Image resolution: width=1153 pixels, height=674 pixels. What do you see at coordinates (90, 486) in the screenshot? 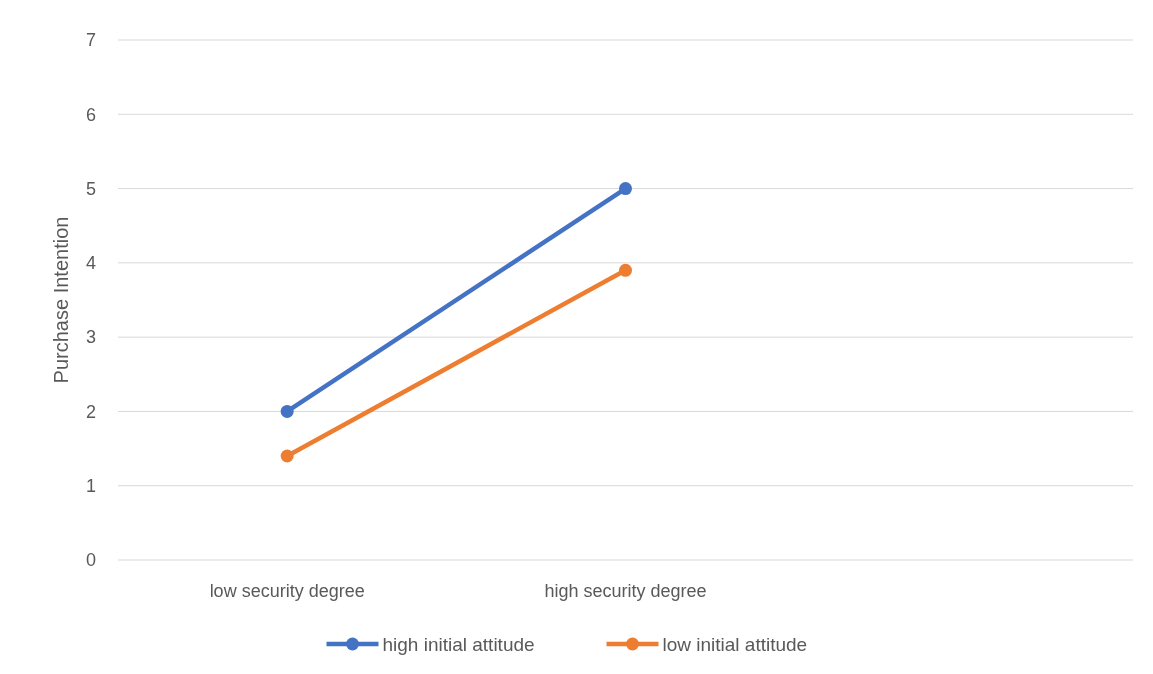
I see `y-tick-label: 1` at bounding box center [90, 486].